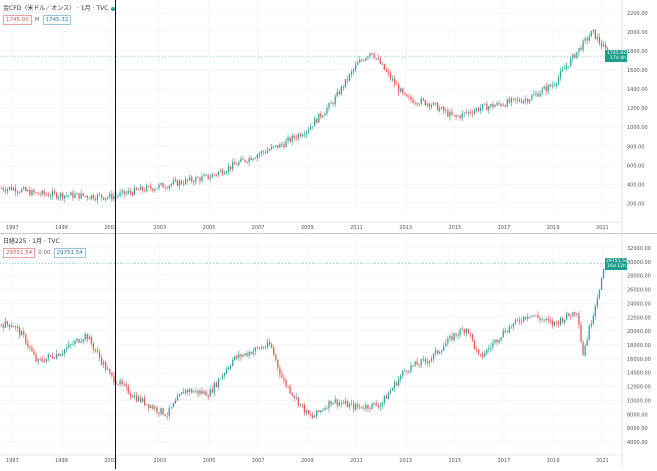  I want to click on x-tick-label: 2003, so click(159, 461).